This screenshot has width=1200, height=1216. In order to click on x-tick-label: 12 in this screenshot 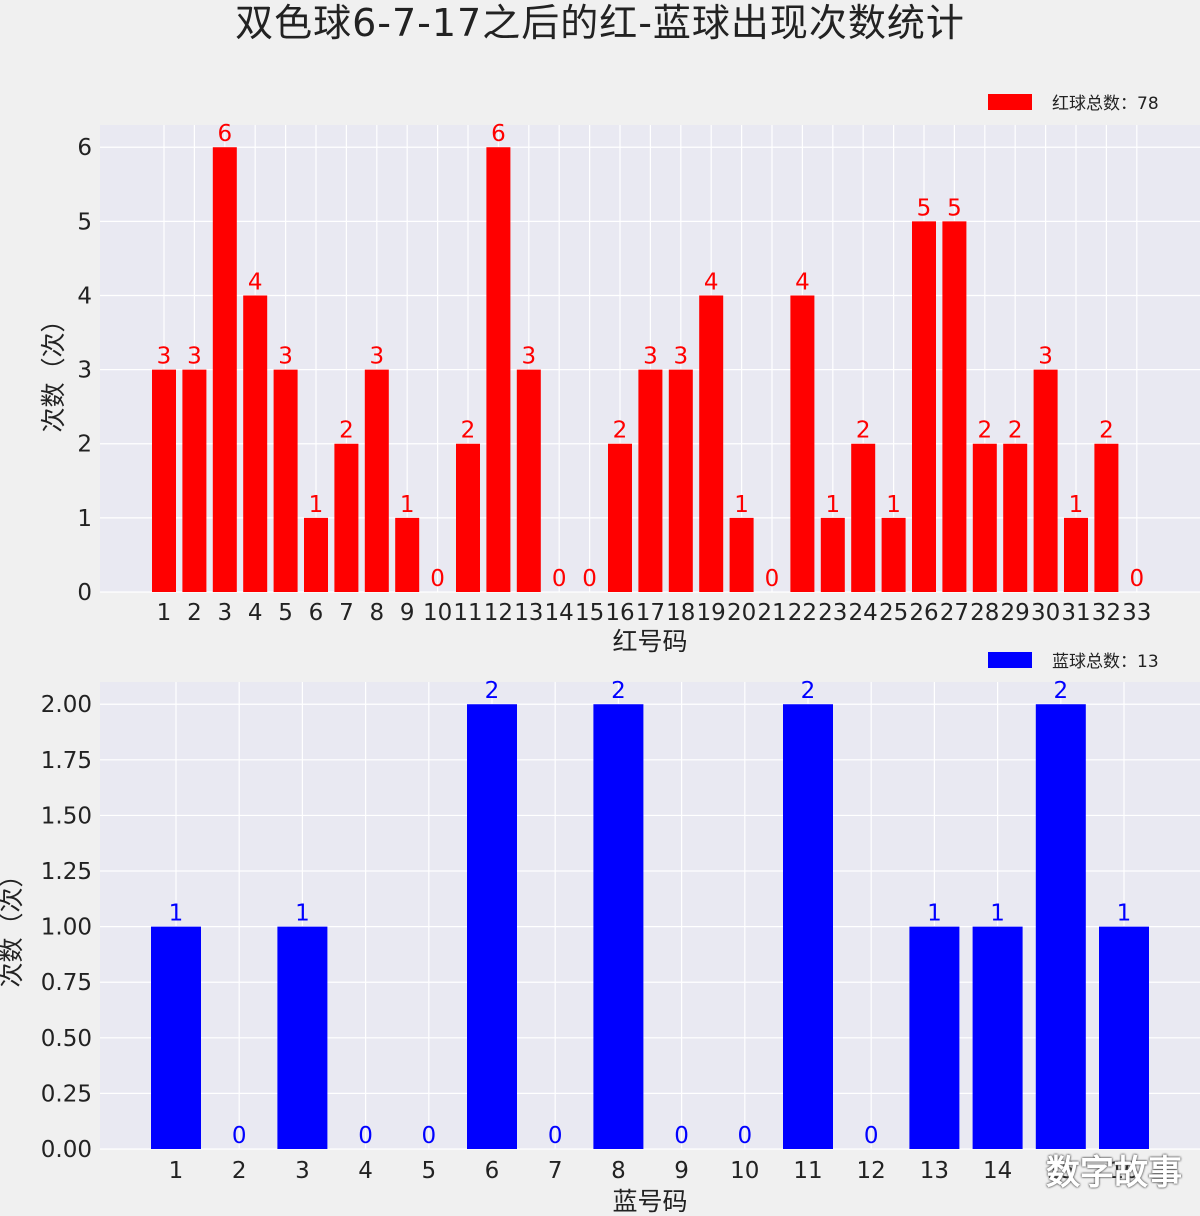, I will do `click(498, 613)`.